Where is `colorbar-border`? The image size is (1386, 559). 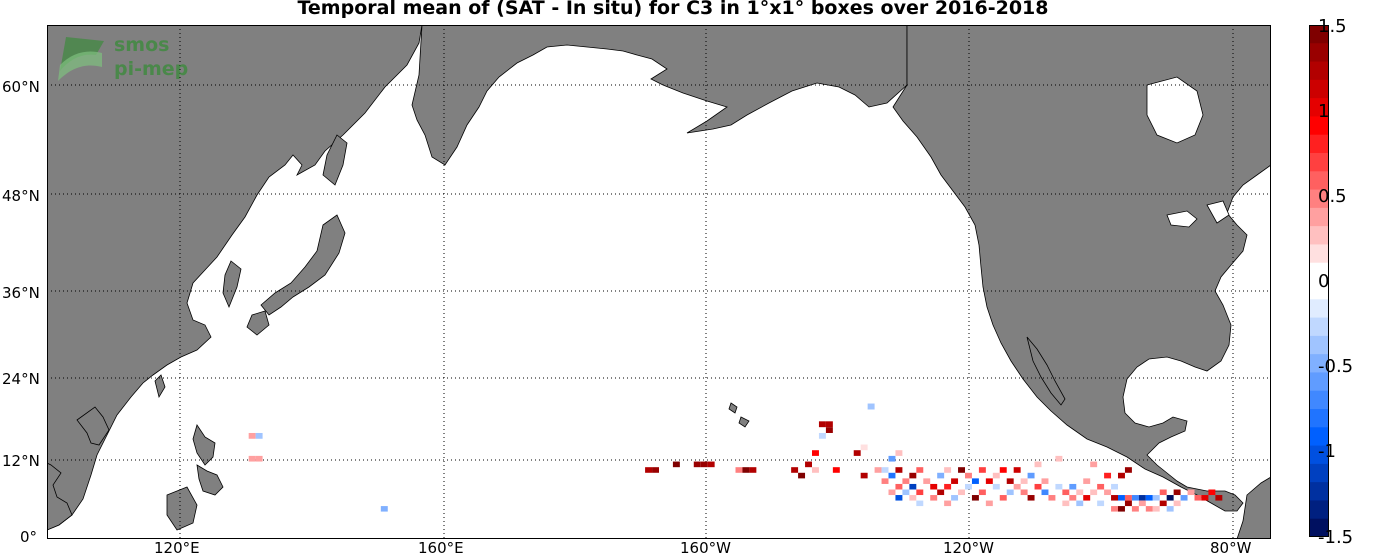
colorbar-border is located at coordinates (1319, 281).